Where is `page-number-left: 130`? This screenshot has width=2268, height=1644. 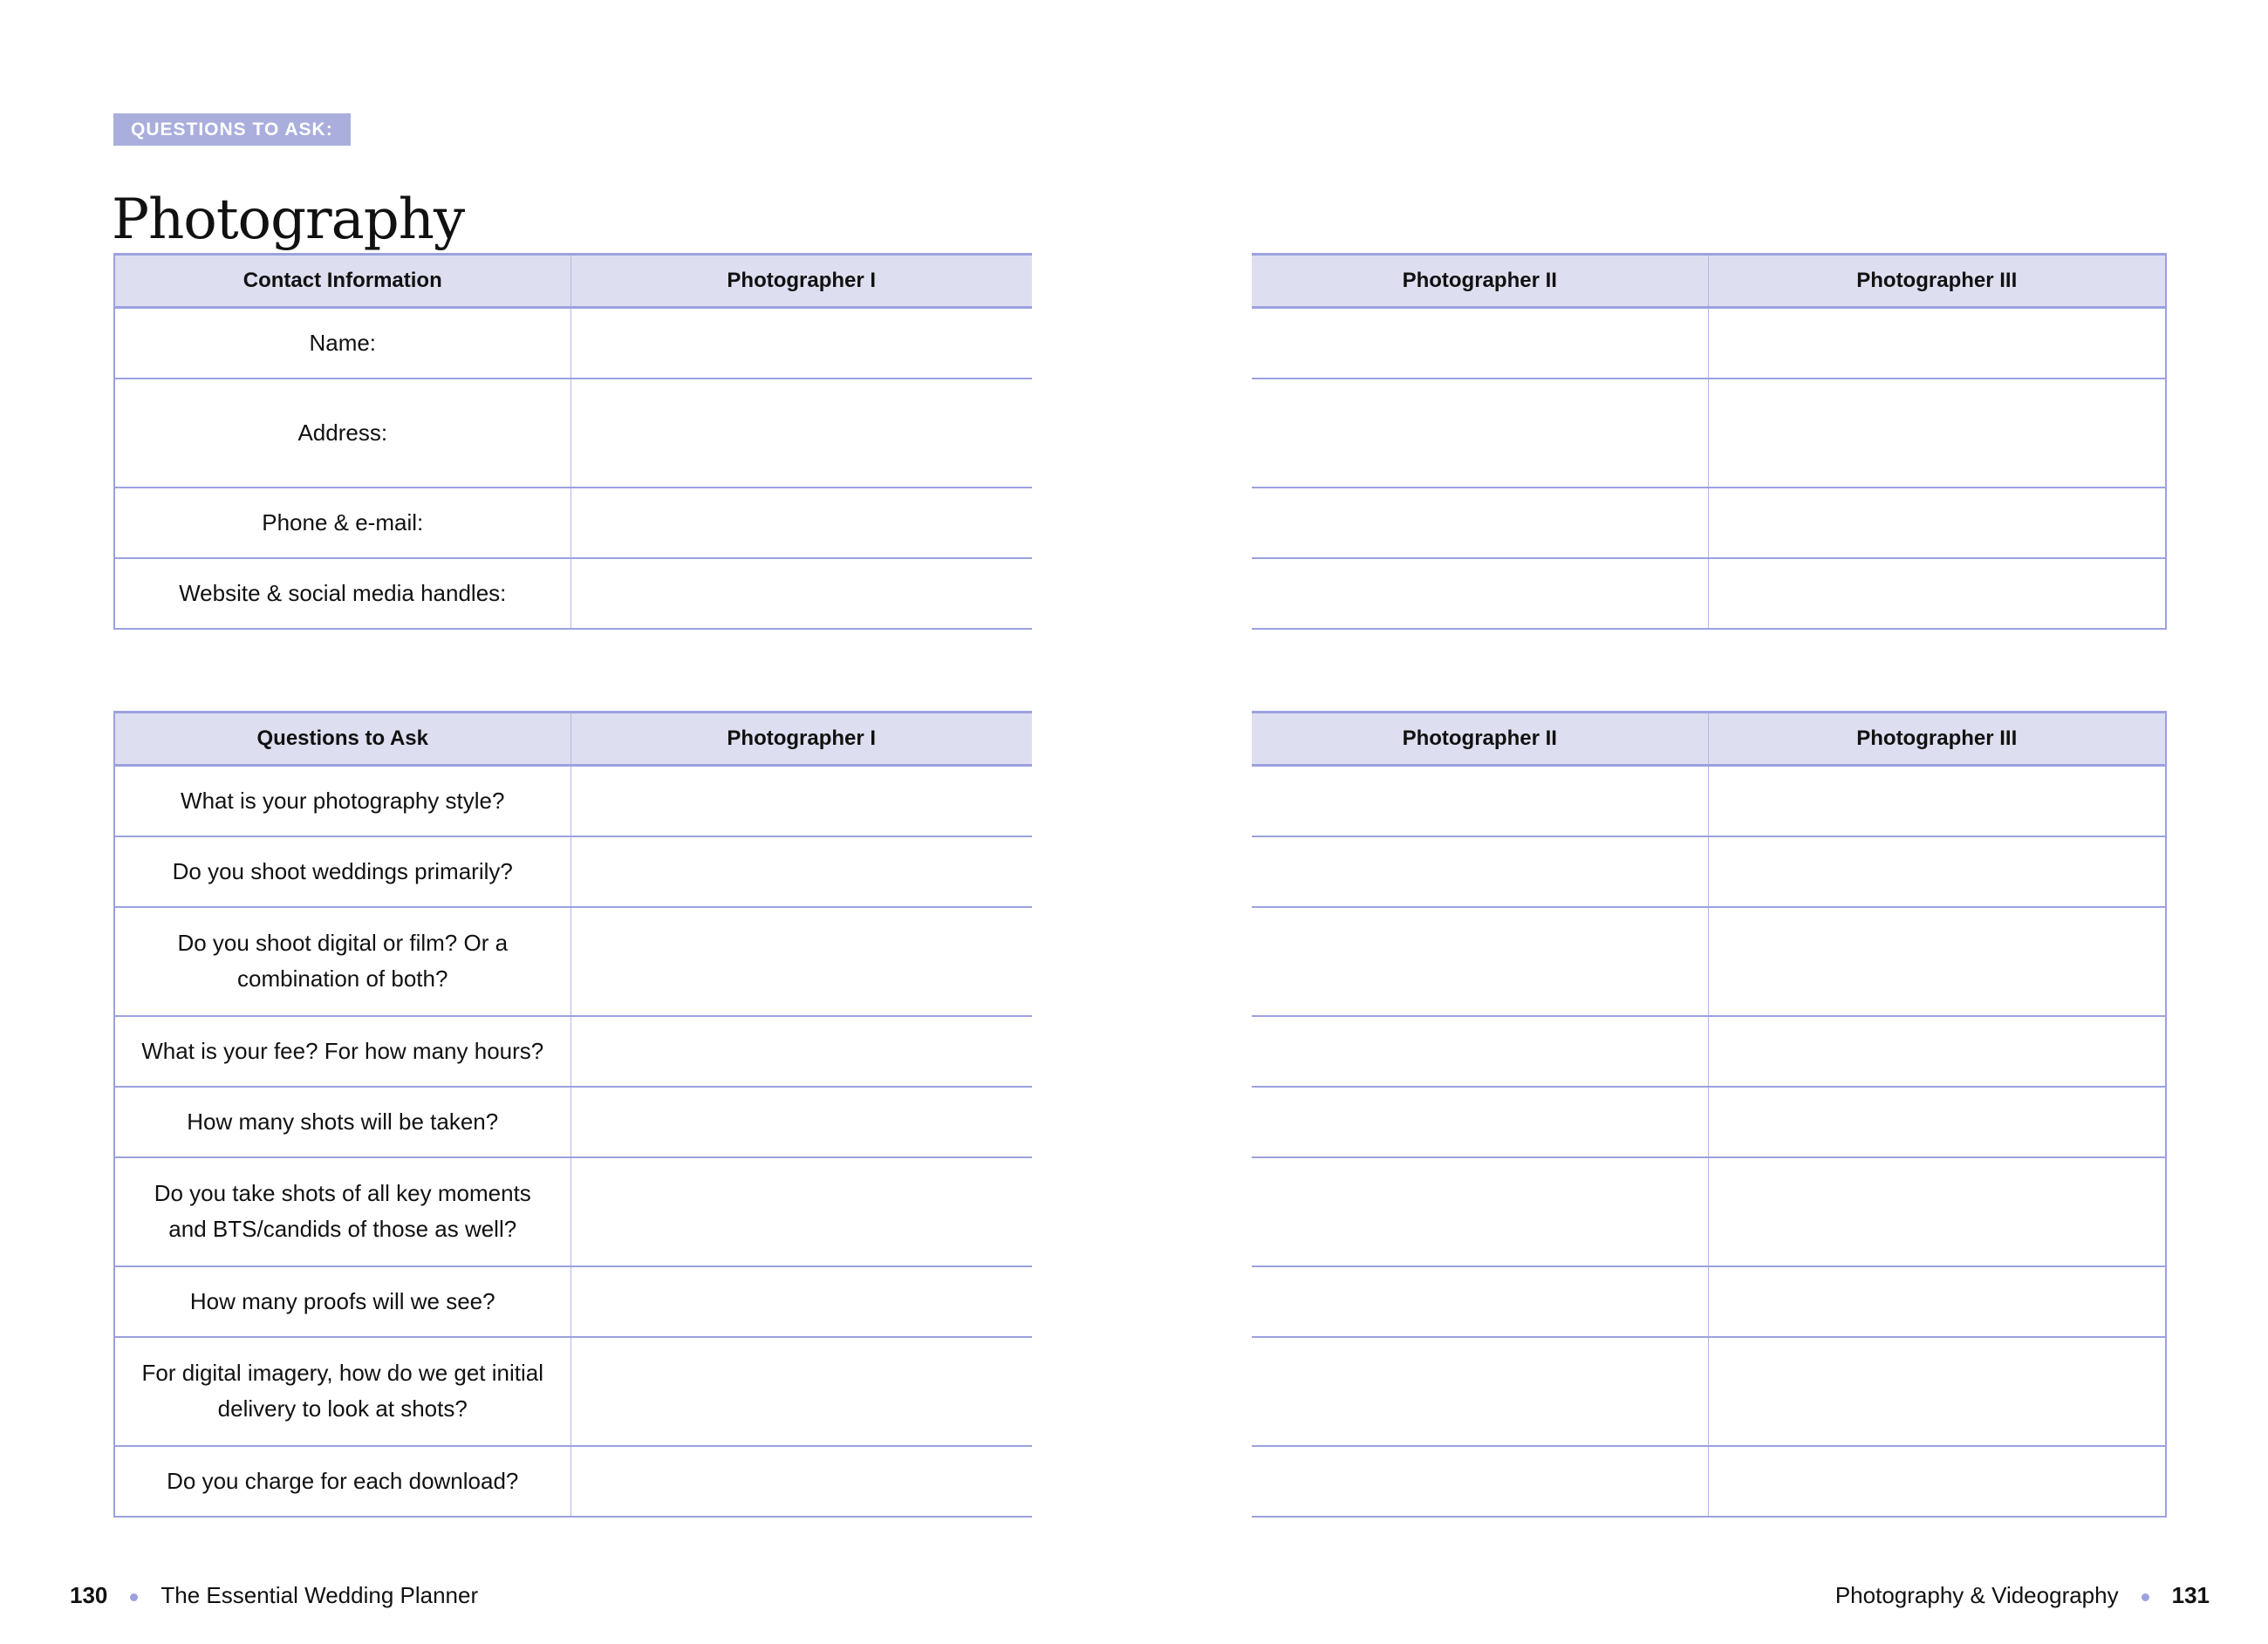
page-number-left: 130 is located at coordinates (89, 1595).